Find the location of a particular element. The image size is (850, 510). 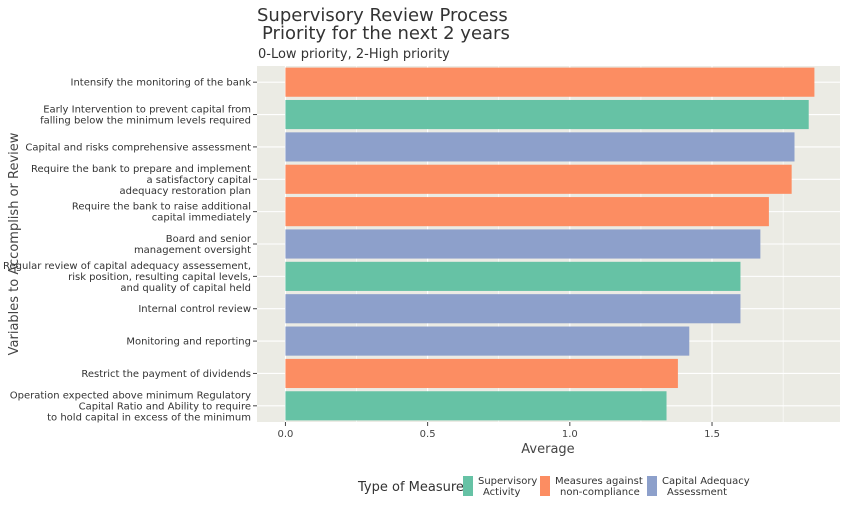

x-tick-label: 1.0 is located at coordinates (570, 434).